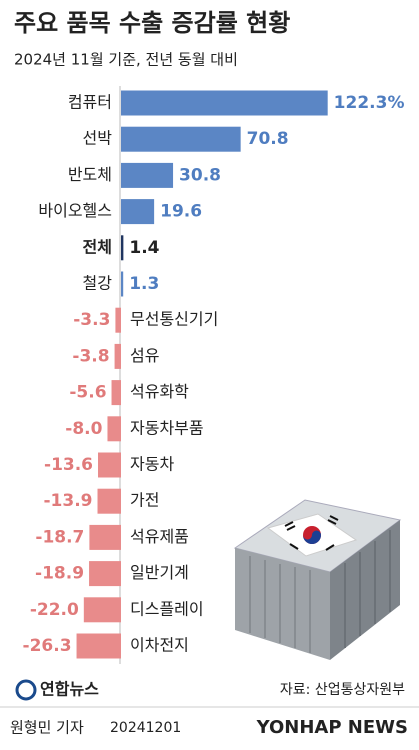 This screenshot has width=419, height=750. Describe the element at coordinates (167, 427) in the screenshot. I see `category-label: 자동차부품` at that location.